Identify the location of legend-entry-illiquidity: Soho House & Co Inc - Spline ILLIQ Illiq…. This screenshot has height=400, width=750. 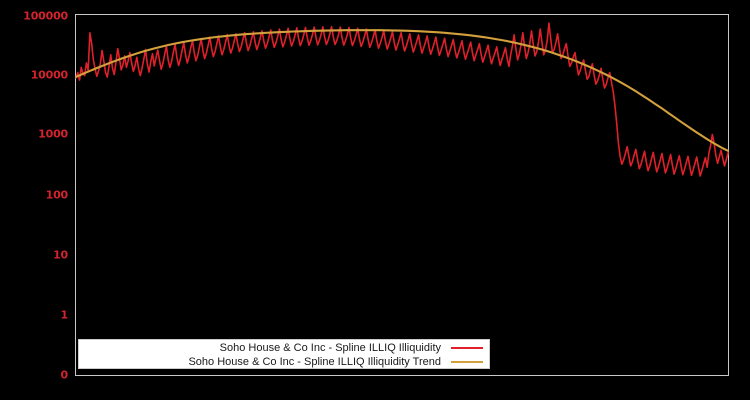
(284, 348).